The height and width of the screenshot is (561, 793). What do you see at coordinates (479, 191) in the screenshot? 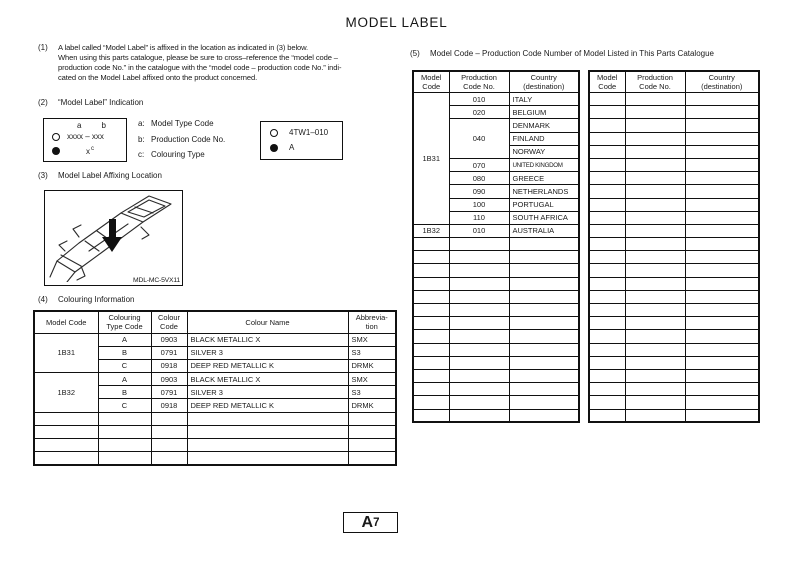
I see `production-code-cell: 090` at bounding box center [479, 191].